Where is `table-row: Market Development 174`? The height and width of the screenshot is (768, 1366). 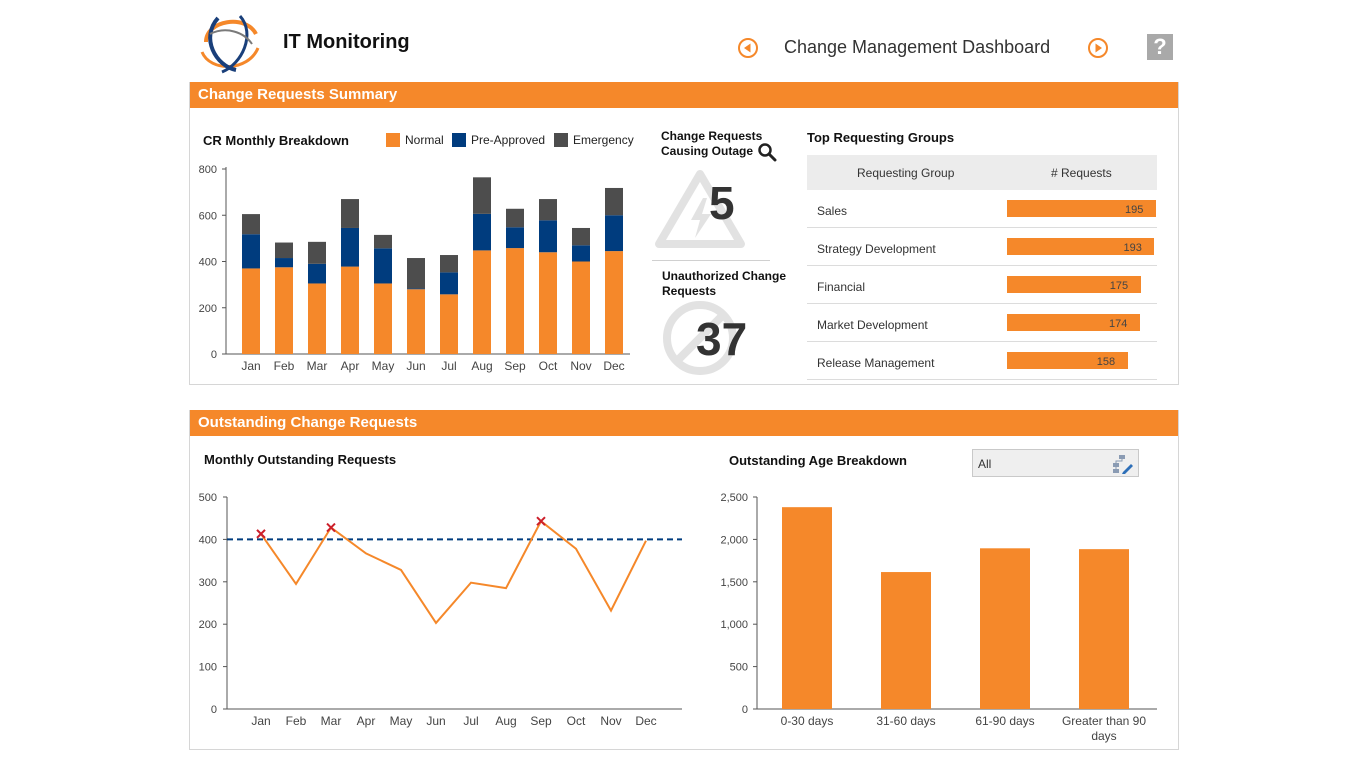
table-row: Market Development 174 is located at coordinates (982, 323).